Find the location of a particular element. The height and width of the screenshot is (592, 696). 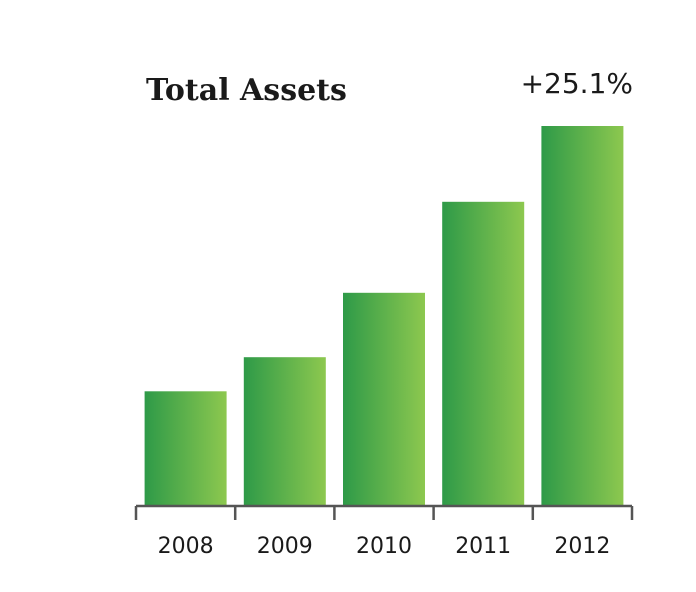

x-axis is located at coordinates (384, 512).